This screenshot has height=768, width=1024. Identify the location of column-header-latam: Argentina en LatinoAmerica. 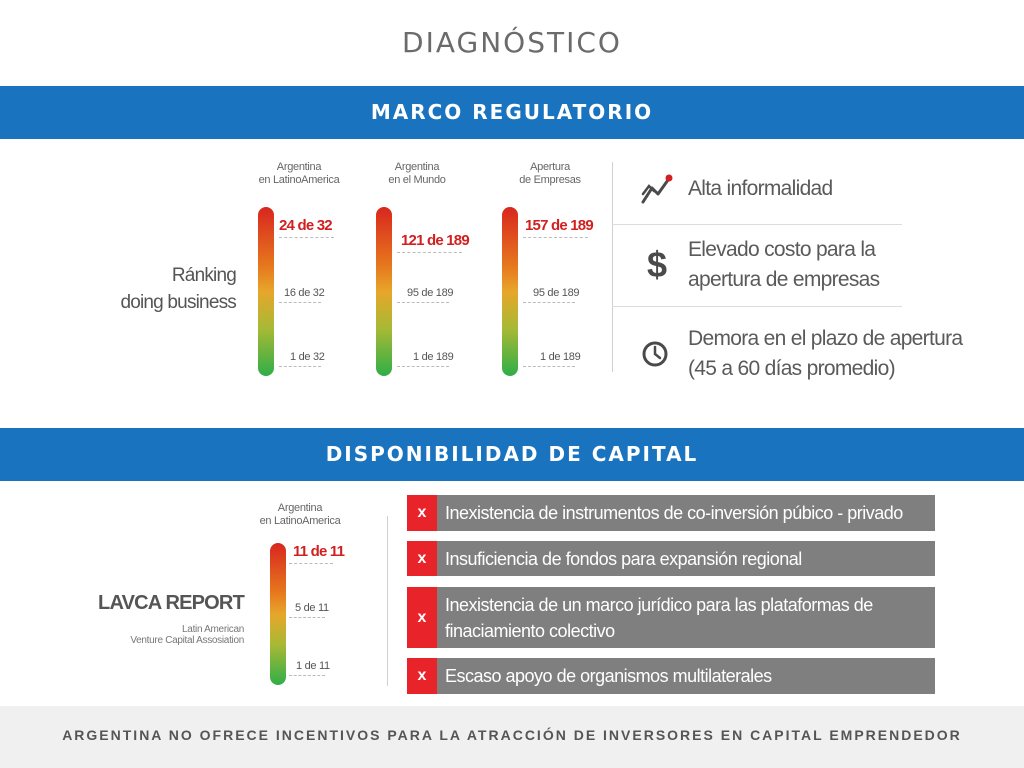
(299, 173).